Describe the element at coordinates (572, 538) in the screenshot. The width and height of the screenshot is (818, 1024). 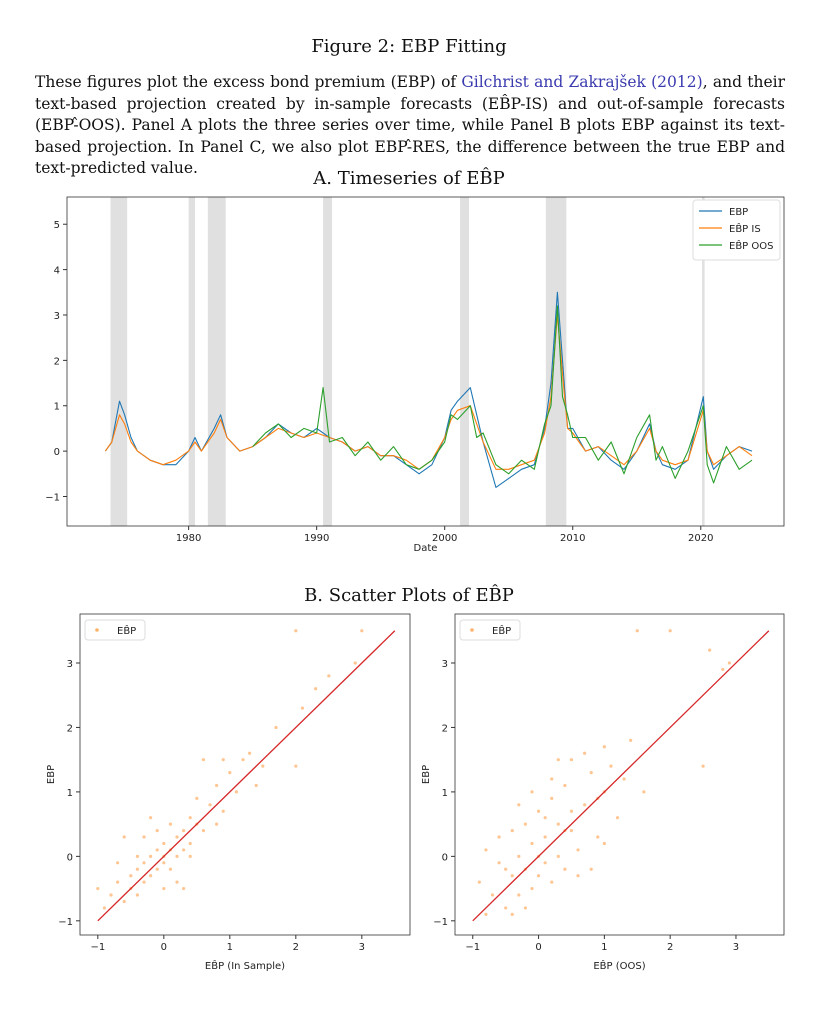
I see `panel-a-x-tick-label: 2010` at that location.